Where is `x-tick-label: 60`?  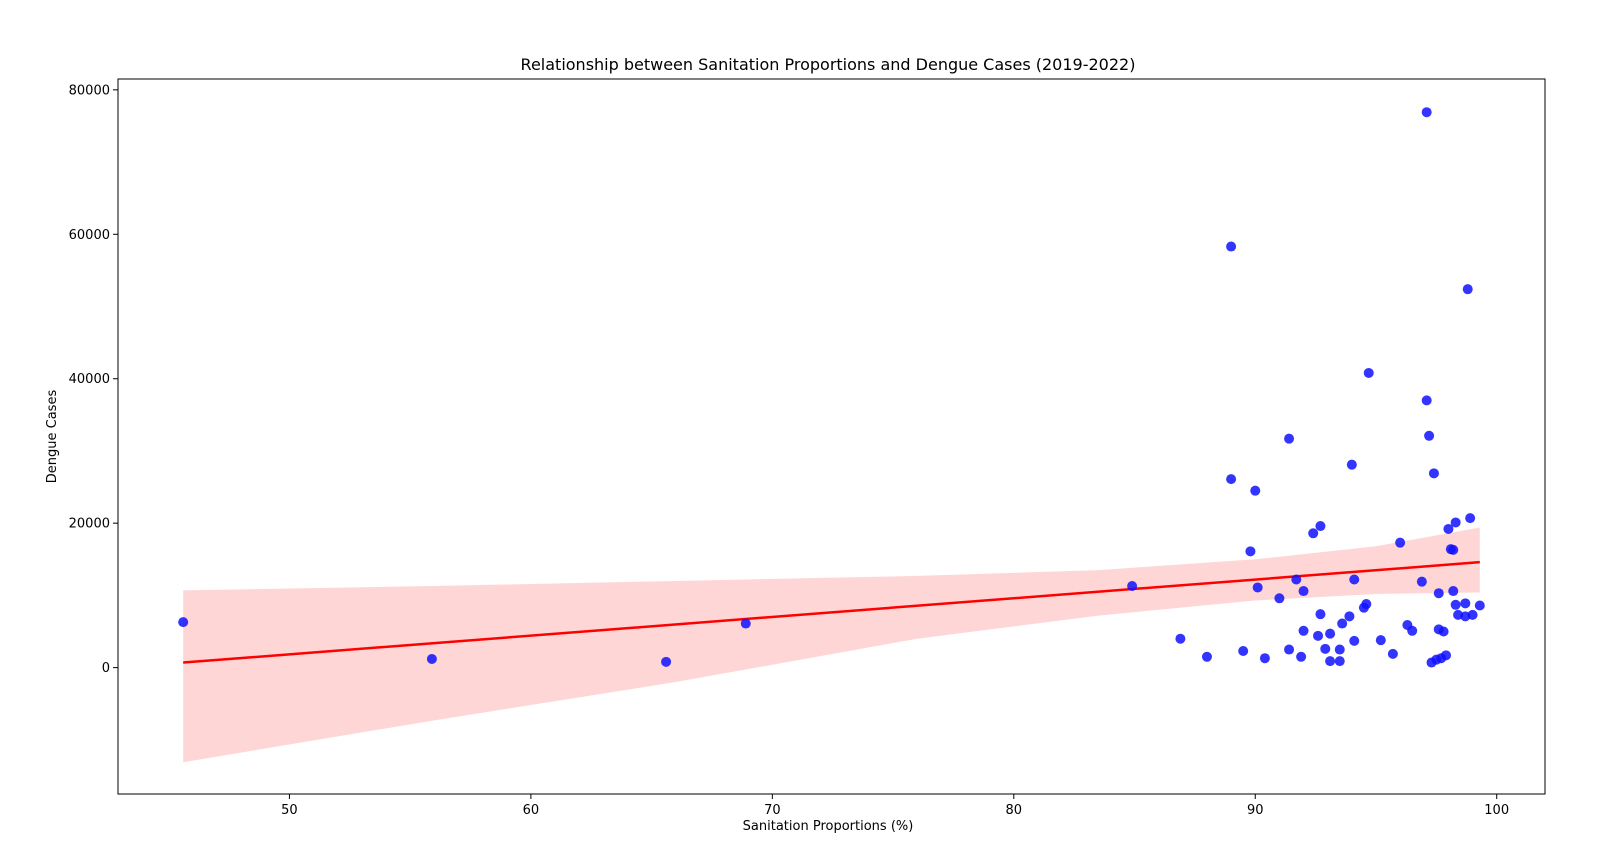 x-tick-label: 60 is located at coordinates (531, 810).